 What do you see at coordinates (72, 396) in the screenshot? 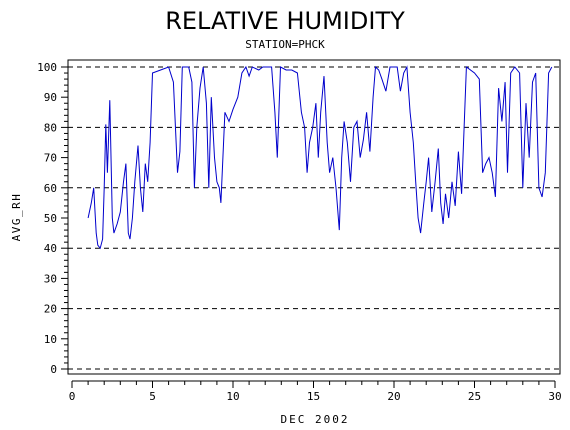
I see `x-tick-label: 0` at bounding box center [72, 396].